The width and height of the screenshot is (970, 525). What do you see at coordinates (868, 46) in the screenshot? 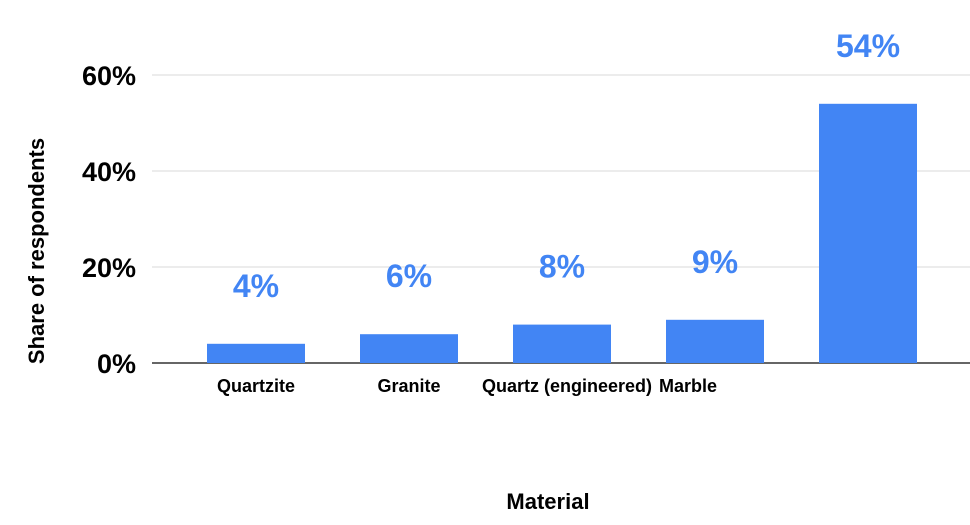
I see `data-label: 54%` at bounding box center [868, 46].